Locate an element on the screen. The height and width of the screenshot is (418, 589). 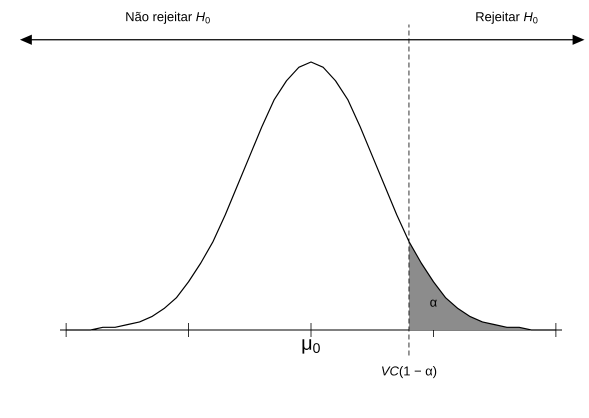
annotation: α is located at coordinates (433, 303).